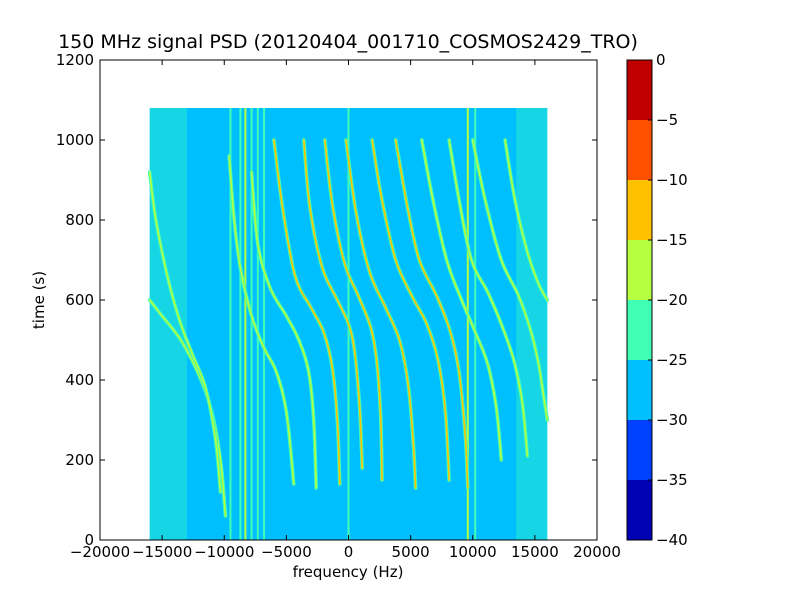 The width and height of the screenshot is (800, 600). I want to click on x-tick-label: 20000, so click(597, 552).